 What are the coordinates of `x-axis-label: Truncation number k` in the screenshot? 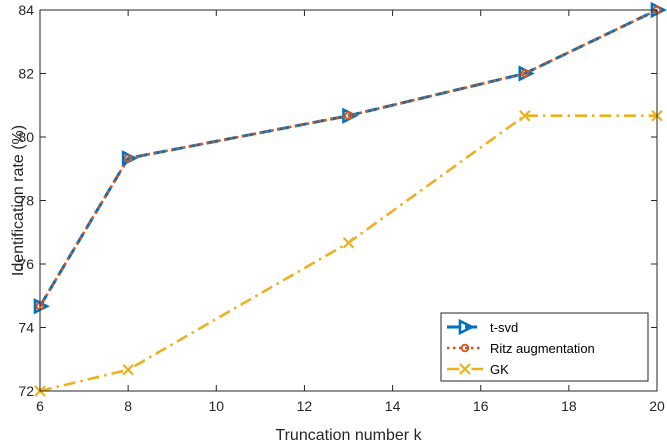 It's located at (348, 435).